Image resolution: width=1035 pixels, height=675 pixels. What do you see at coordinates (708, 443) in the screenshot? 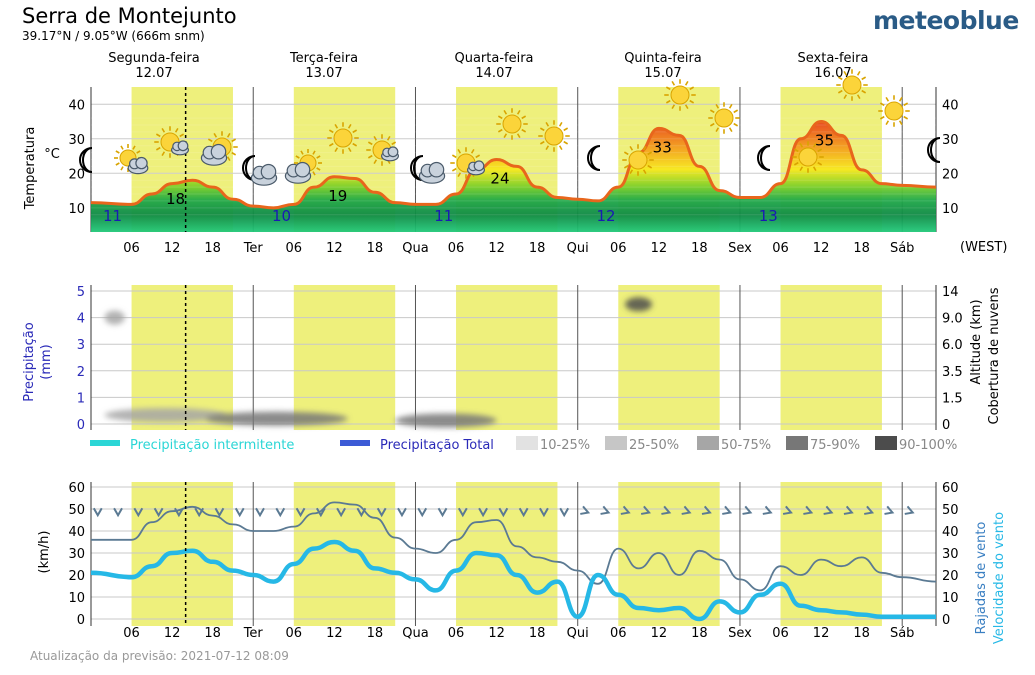
I see `legend-cloud-50-swatch` at bounding box center [708, 443].